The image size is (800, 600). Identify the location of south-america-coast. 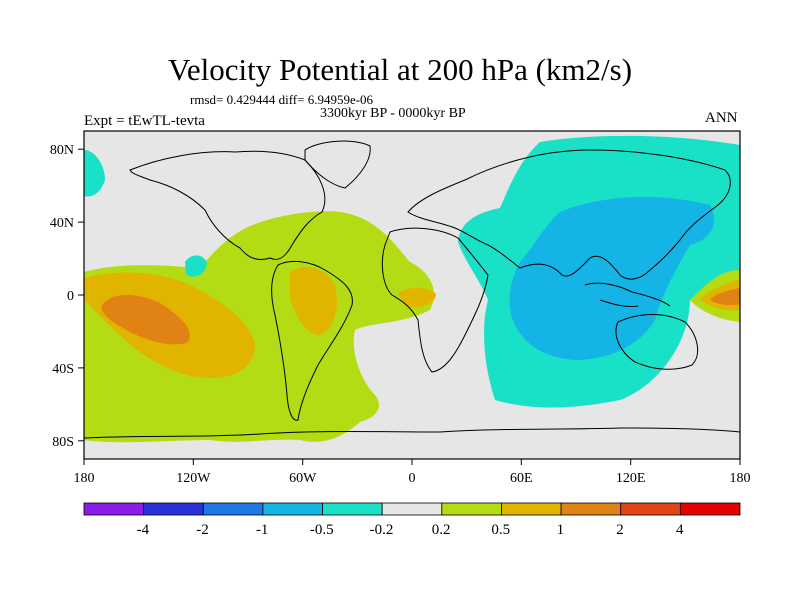
(312, 340).